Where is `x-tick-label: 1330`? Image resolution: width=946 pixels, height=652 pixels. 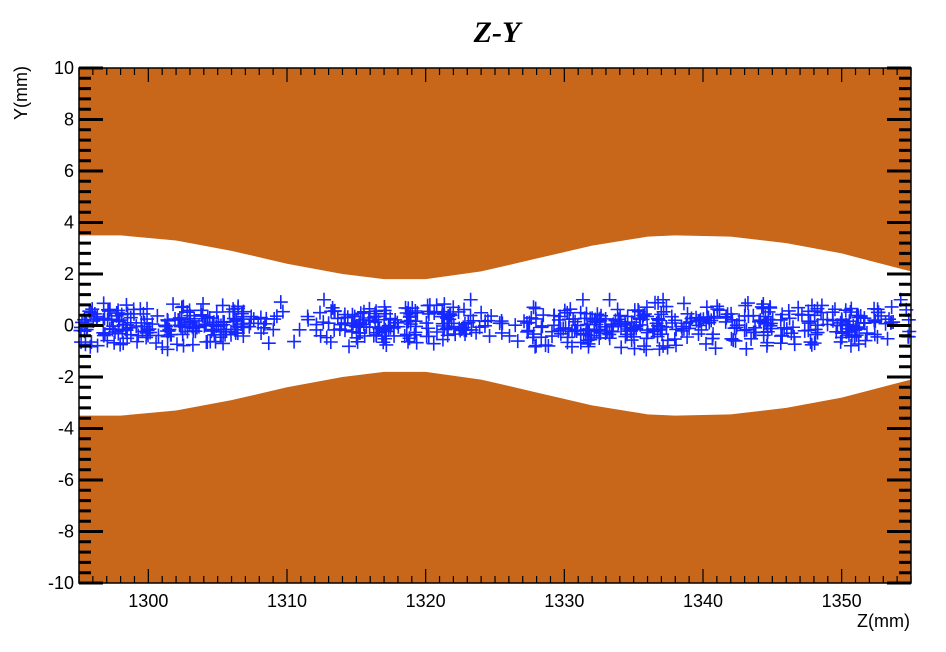 x-tick-label: 1330 is located at coordinates (564, 601).